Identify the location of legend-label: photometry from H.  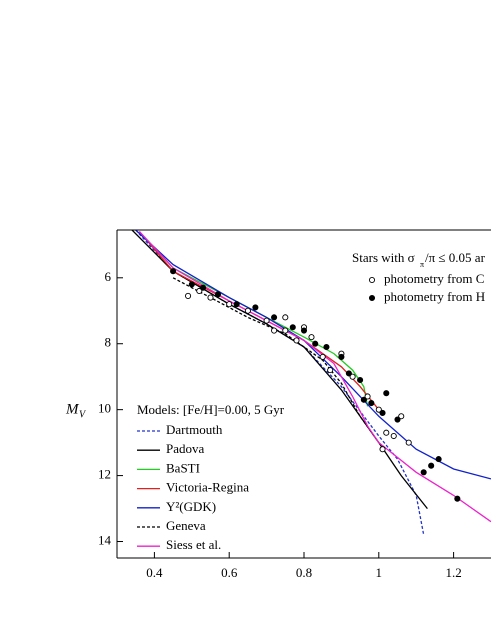
(434, 296).